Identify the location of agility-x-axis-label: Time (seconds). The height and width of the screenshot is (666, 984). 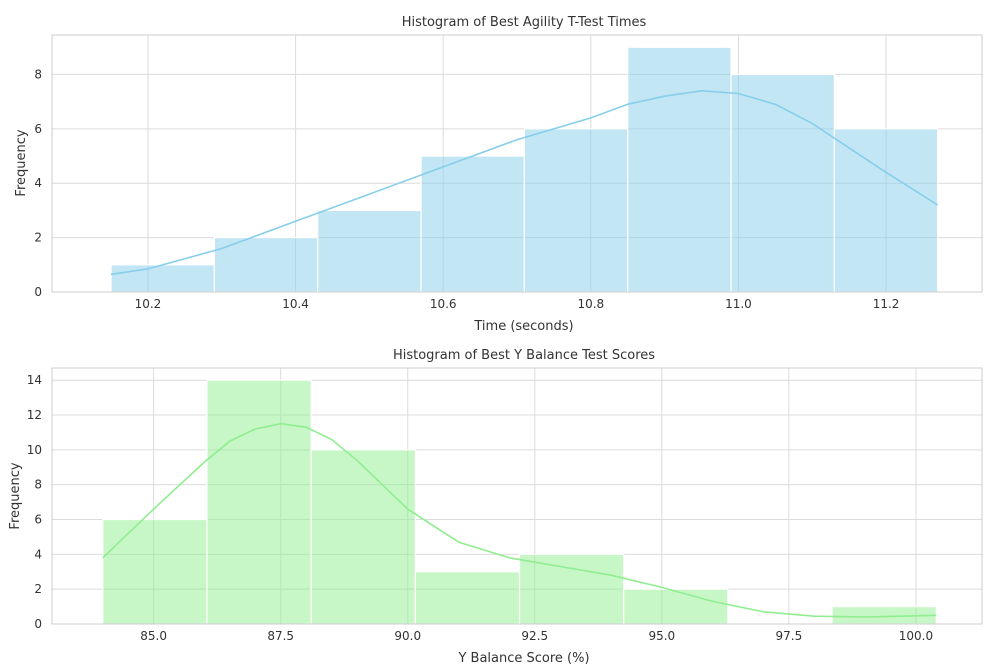
(523, 326).